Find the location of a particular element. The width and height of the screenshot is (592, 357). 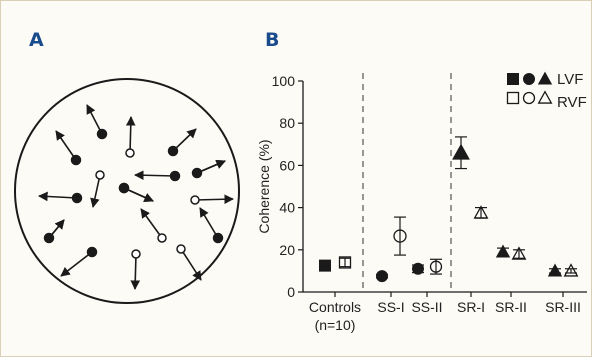

legend-label: RVF is located at coordinates (572, 102).